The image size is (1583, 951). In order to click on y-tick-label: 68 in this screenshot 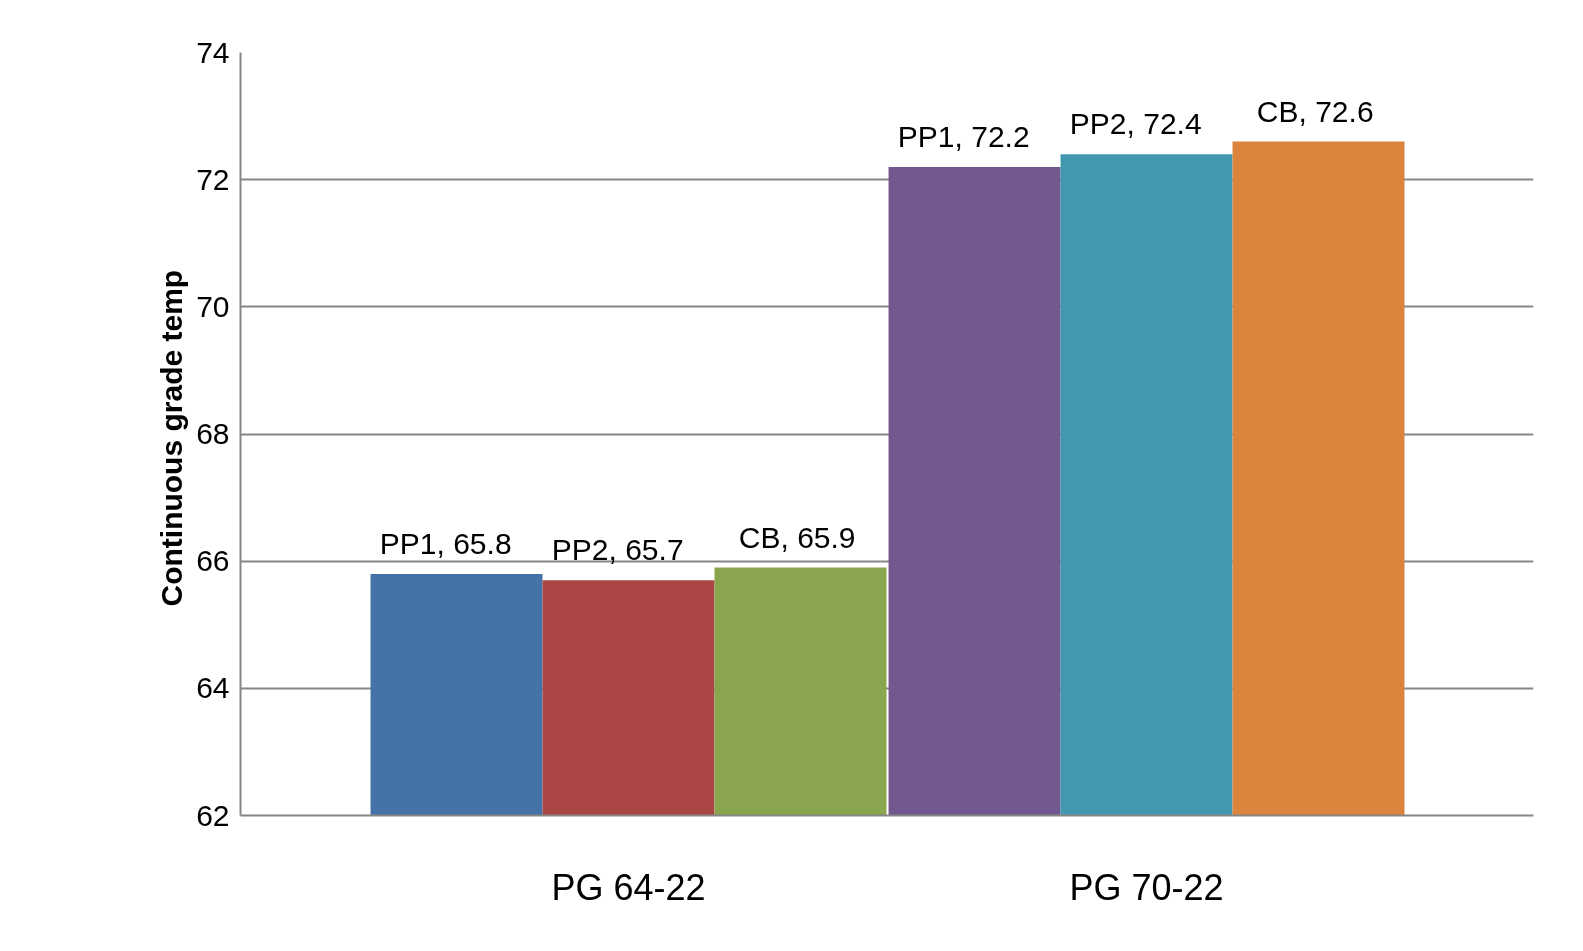, I will do `click(213, 433)`.